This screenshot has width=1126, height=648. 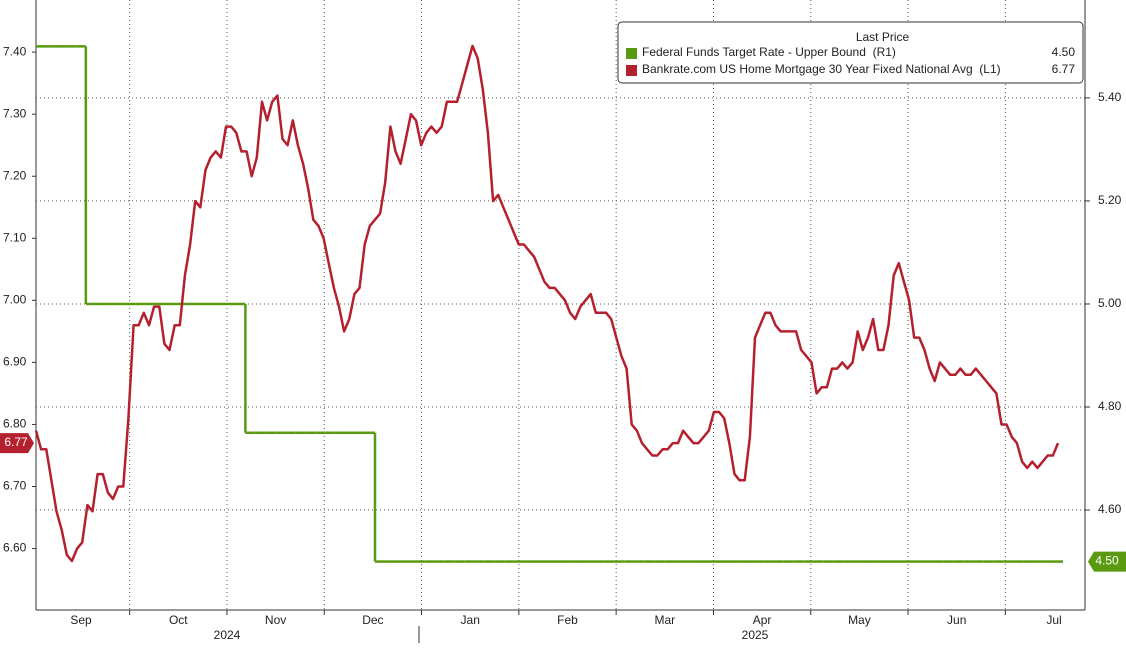 I want to click on legend-box, so click(x=850, y=52).